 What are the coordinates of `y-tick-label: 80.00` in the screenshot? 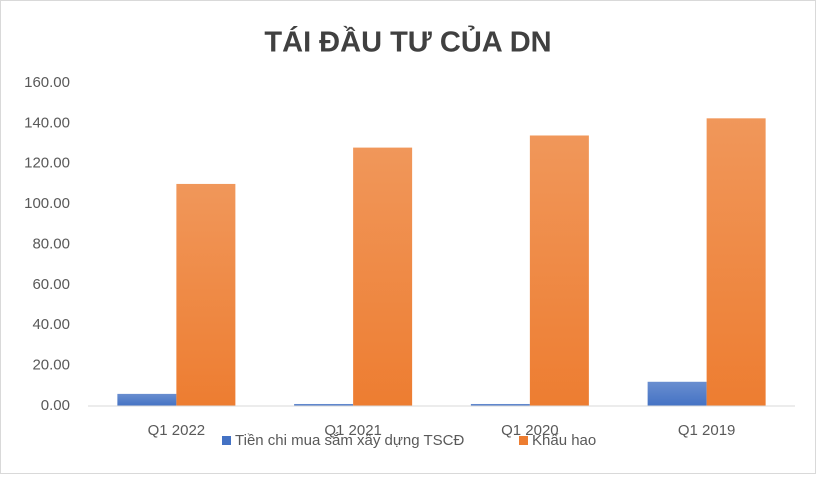 It's located at (51, 243).